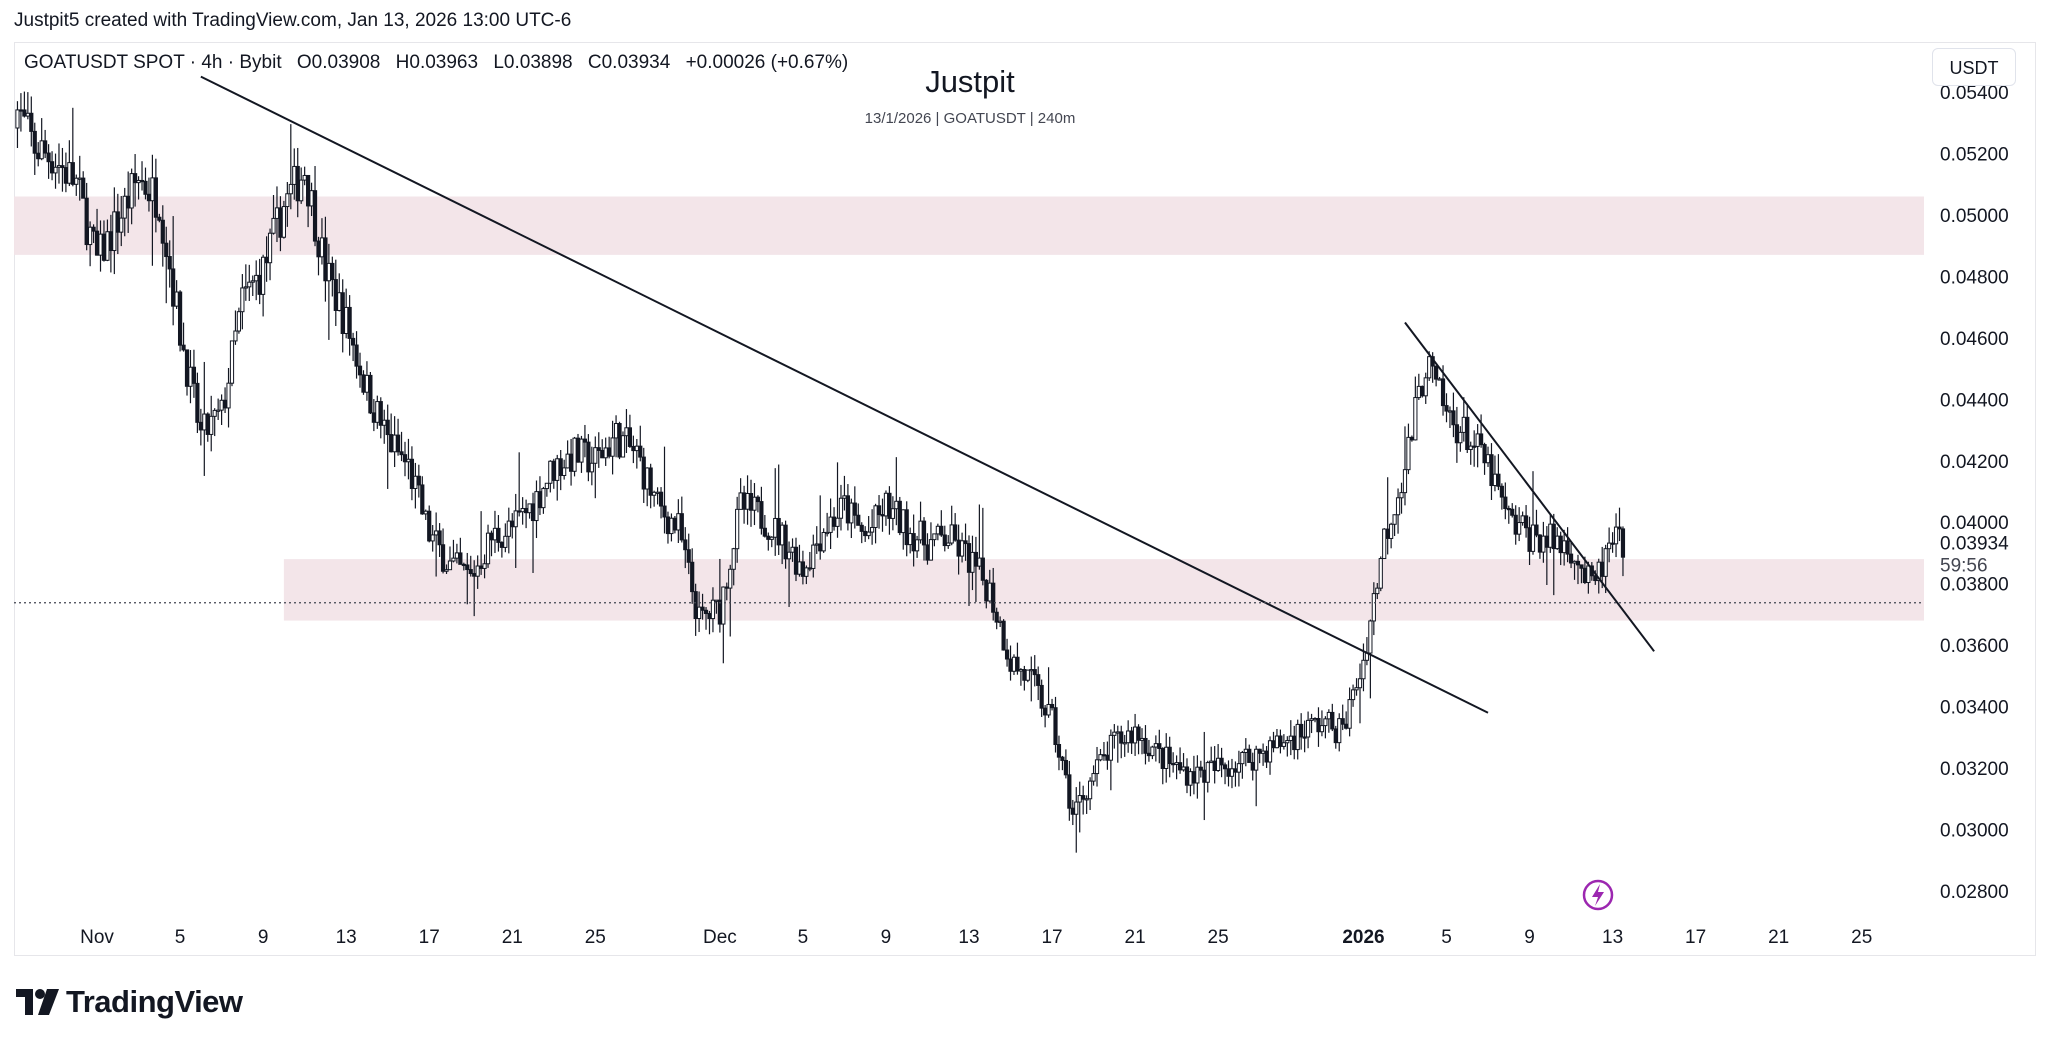  Describe the element at coordinates (1974, 277) in the screenshot. I see `y-tick-label: 0.04800` at that location.